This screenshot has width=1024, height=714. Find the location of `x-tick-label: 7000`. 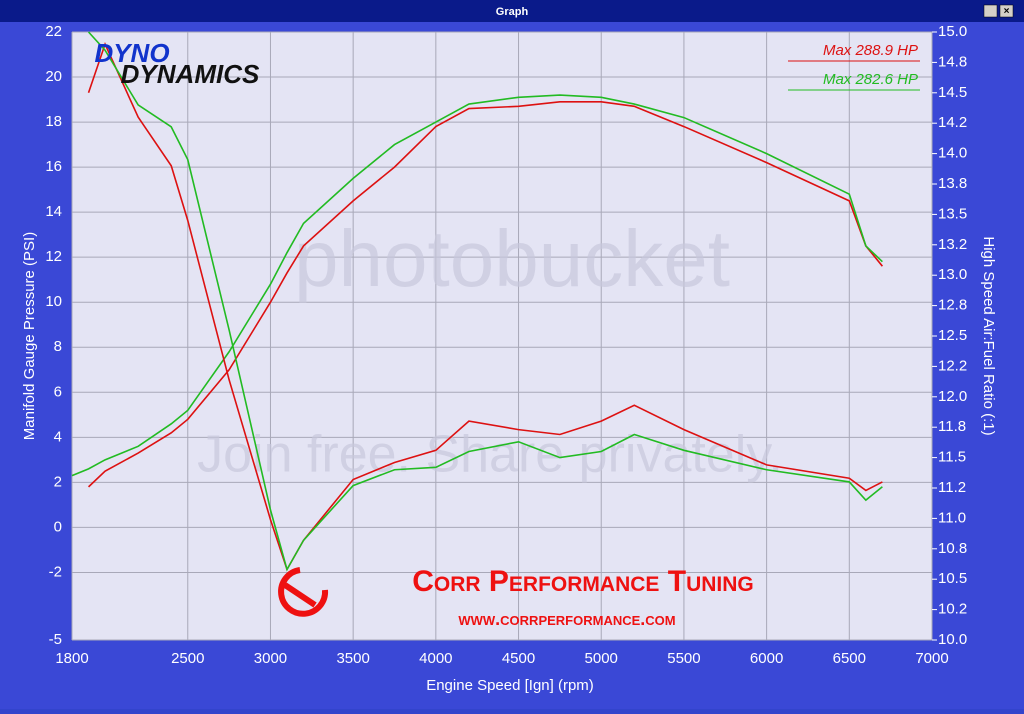

x-tick-label: 7000 is located at coordinates (931, 658).